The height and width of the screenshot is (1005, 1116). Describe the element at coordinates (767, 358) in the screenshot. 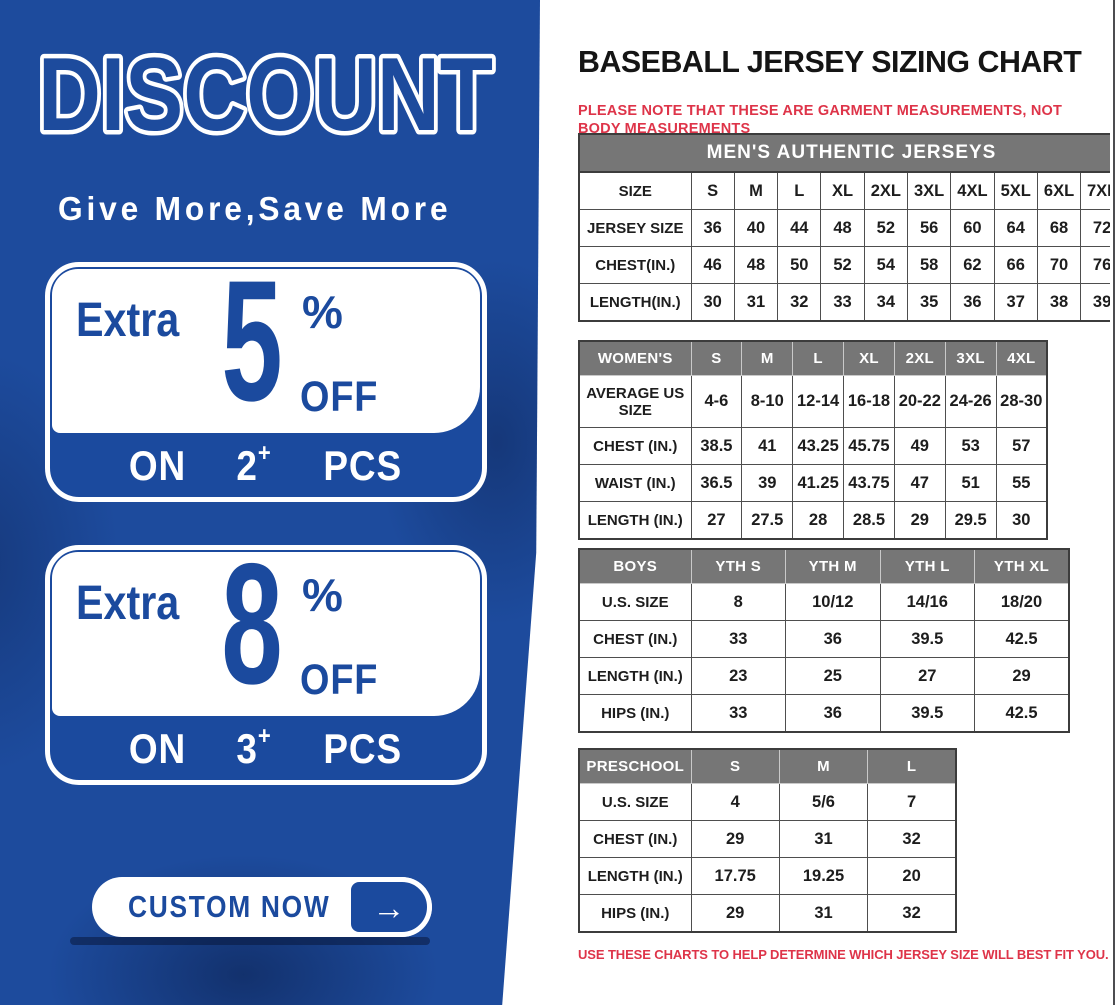

I see `table-header-cell: M` at that location.